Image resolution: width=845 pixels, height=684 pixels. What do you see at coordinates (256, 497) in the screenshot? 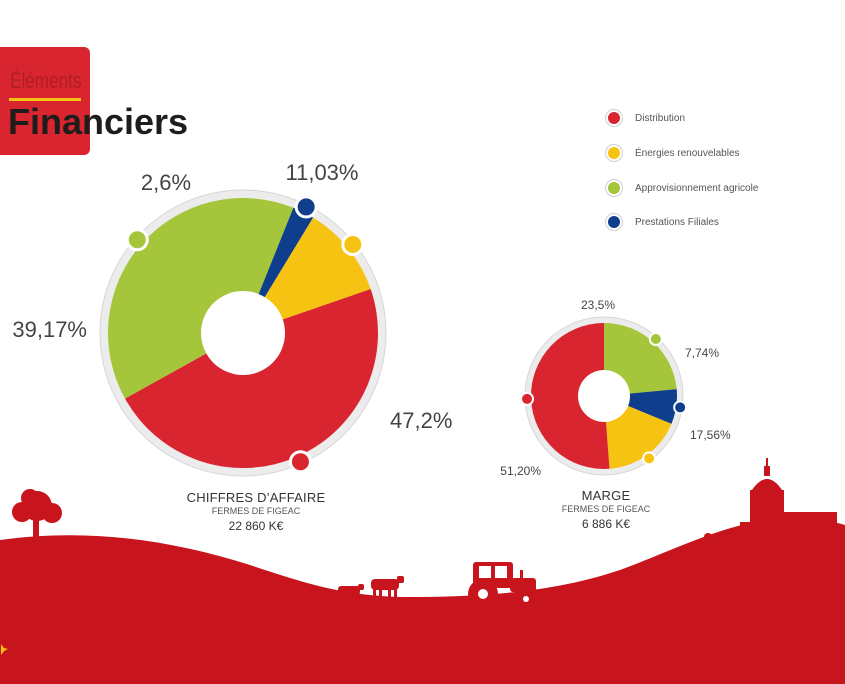
I see `chart-title: CHIFFRES D’AFFAIRE` at bounding box center [256, 497].